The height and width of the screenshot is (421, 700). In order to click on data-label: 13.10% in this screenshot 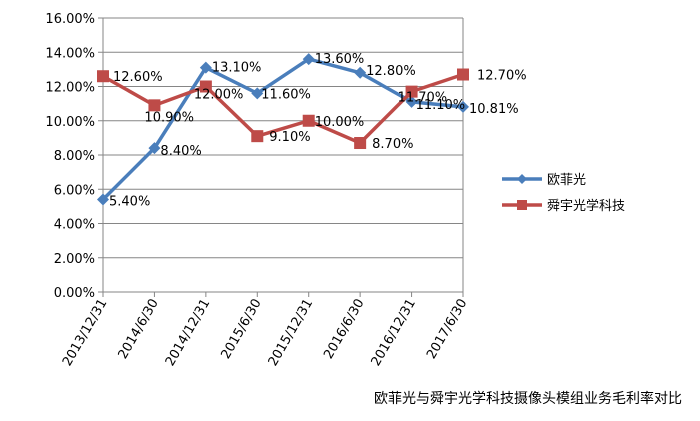, I will do `click(237, 68)`.